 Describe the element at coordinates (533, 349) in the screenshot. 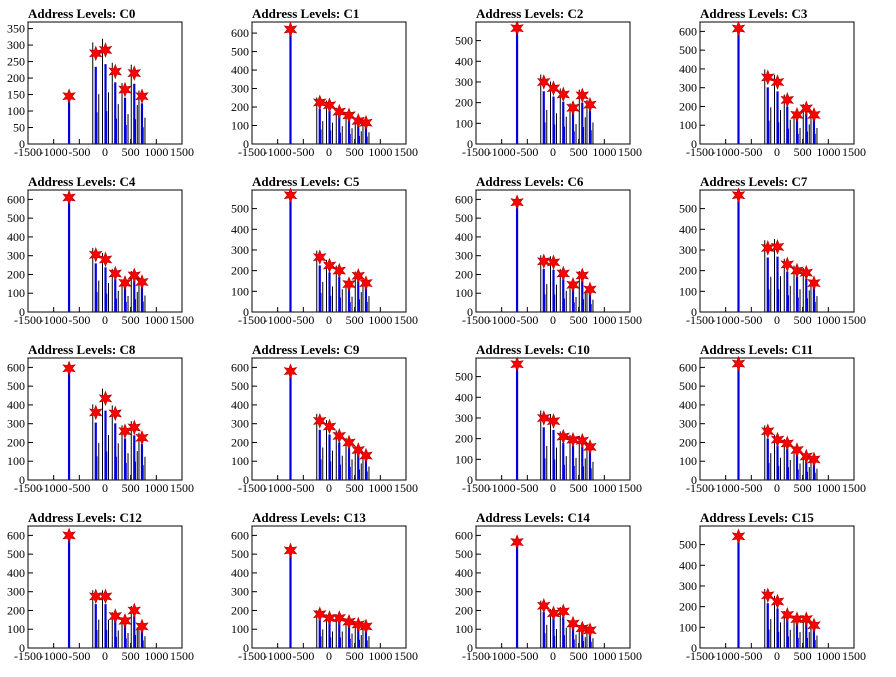

I see `panel-title: Address Levels: C10` at that location.